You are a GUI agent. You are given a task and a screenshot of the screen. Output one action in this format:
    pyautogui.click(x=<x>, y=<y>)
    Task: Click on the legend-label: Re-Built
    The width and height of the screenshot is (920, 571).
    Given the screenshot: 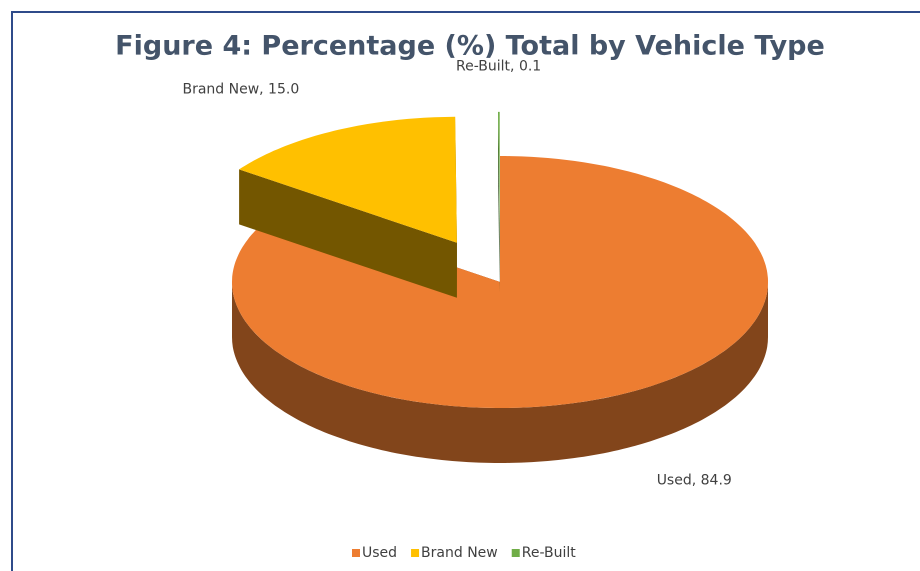 What is the action you would take?
    pyautogui.click(x=549, y=553)
    